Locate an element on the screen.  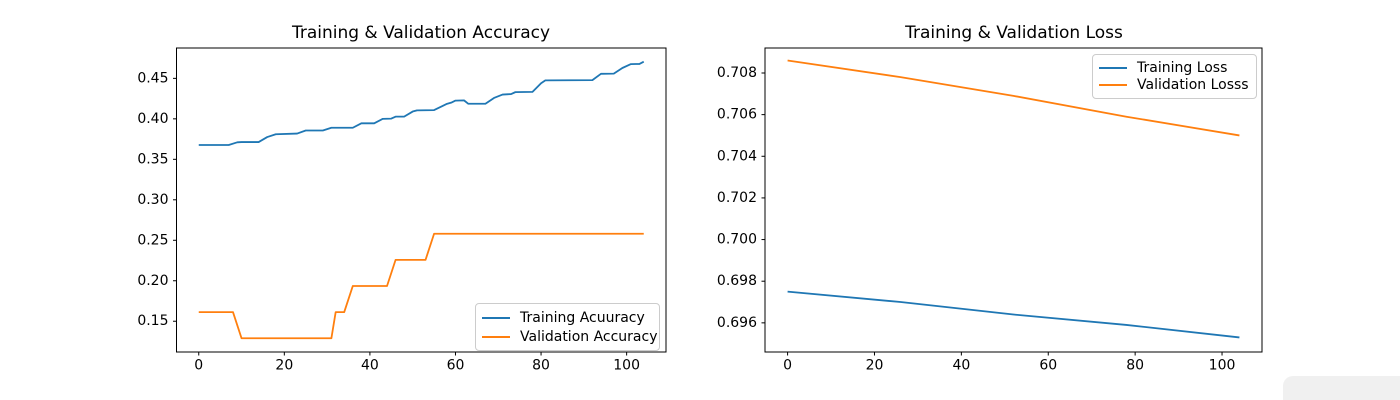
legend-row: Training Loss is located at coordinates (1174, 68).